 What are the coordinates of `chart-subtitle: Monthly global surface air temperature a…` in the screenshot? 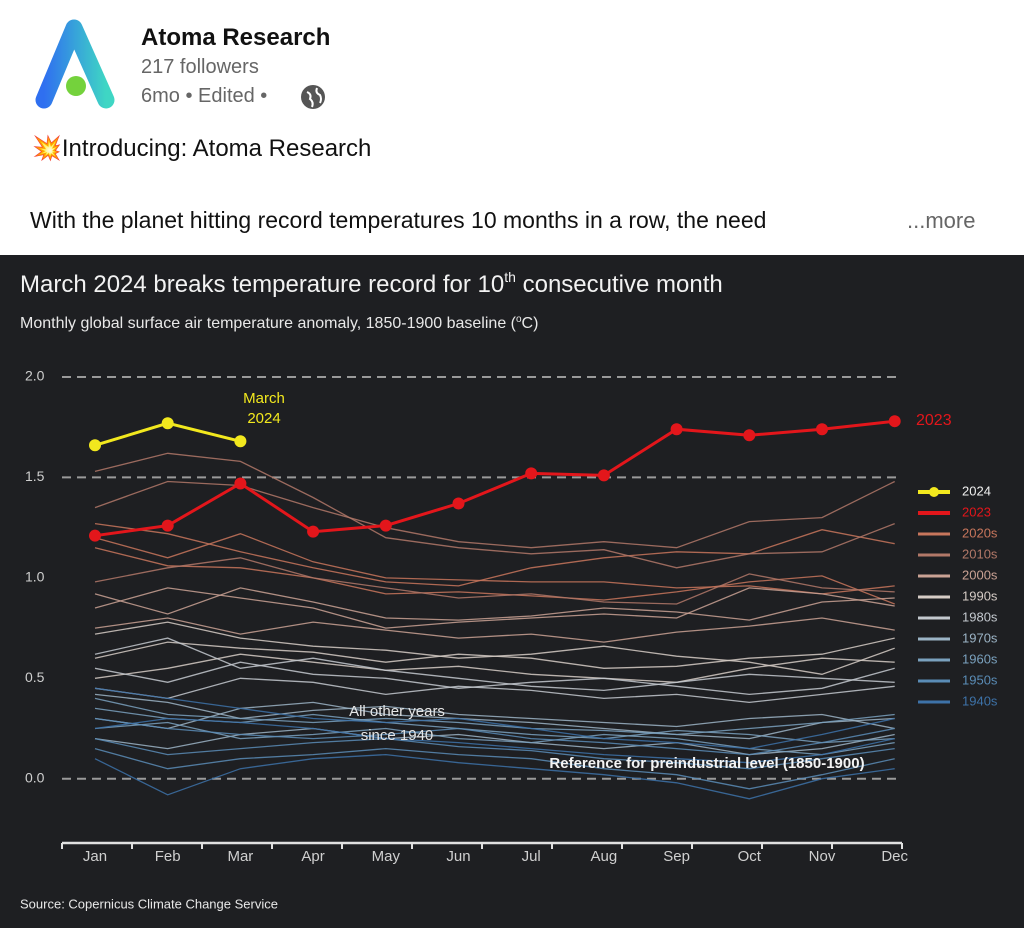 It's located at (279, 323).